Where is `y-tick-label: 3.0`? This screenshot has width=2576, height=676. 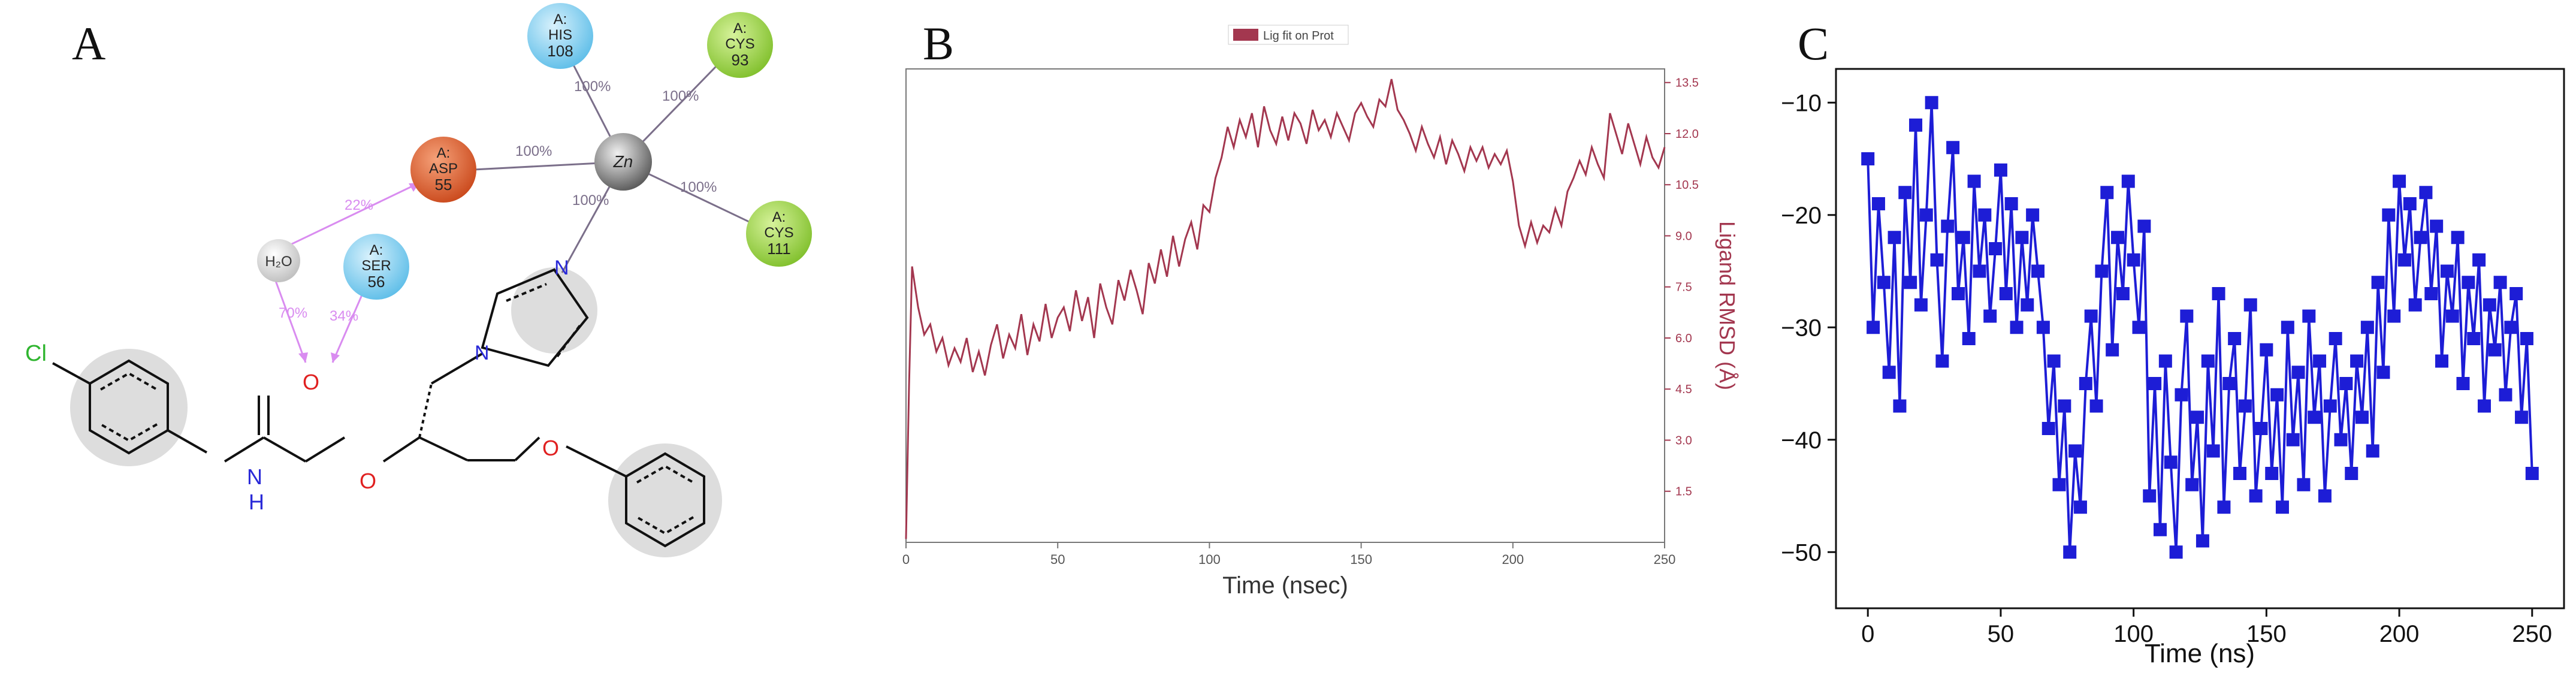
y-tick-label: 3.0 is located at coordinates (1684, 441).